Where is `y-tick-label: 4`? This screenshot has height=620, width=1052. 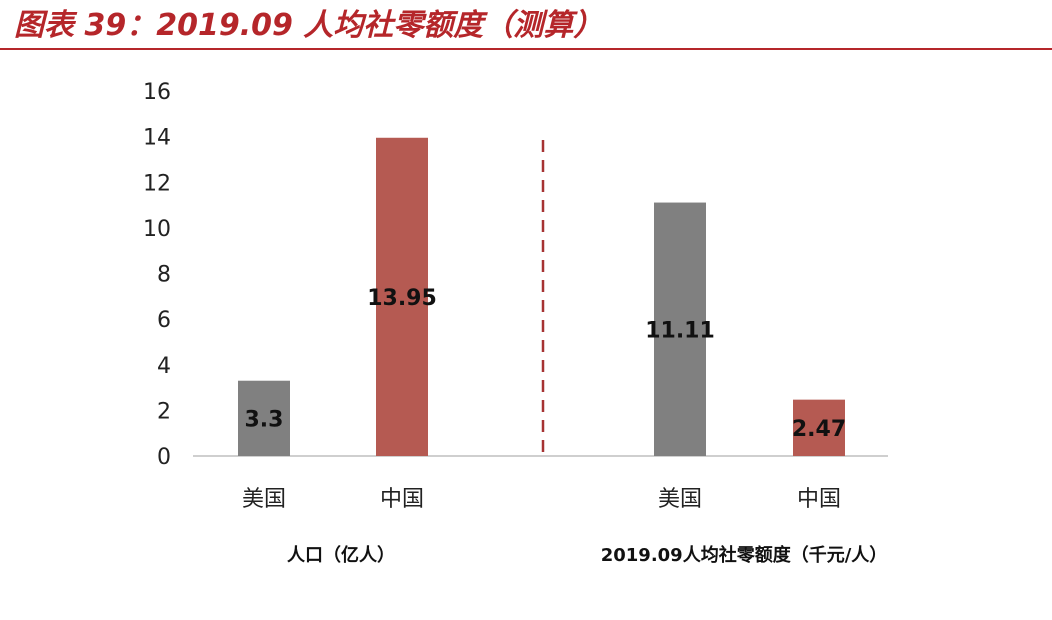 y-tick-label: 4 is located at coordinates (164, 366).